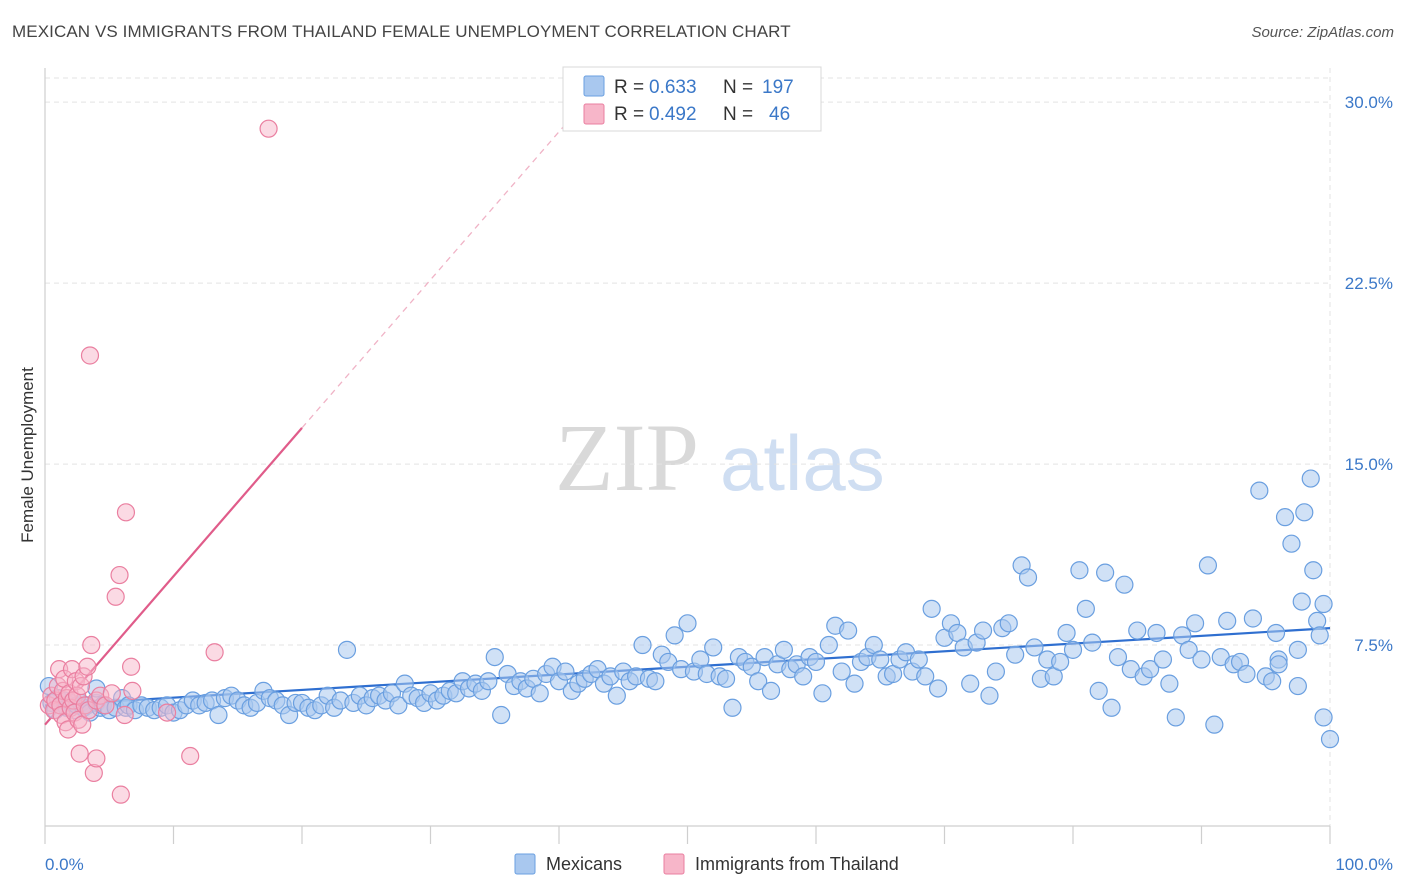 Image resolution: width=1406 pixels, height=892 pixels. I want to click on bottom-legend-swatch-mexicans, so click(525, 864).